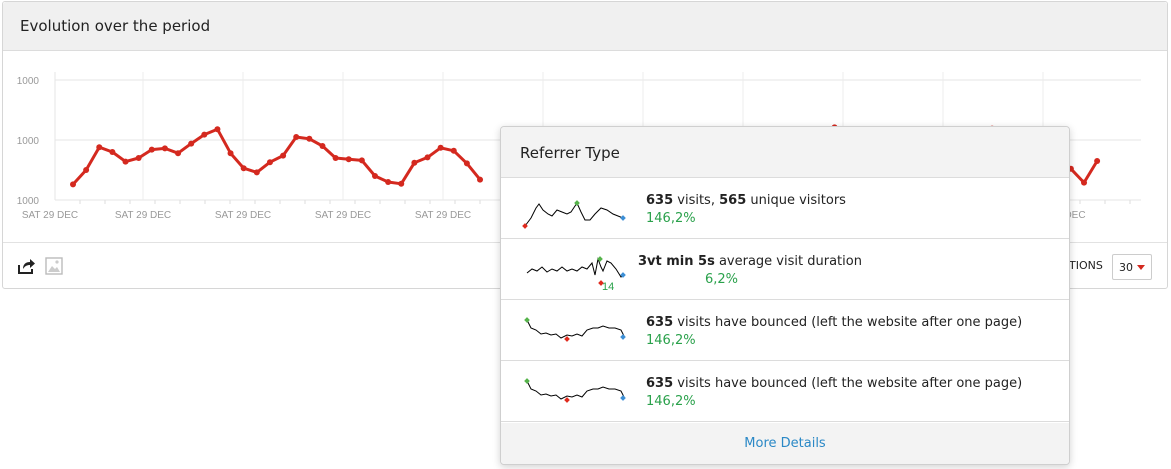 The height and width of the screenshot is (469, 1171). I want to click on widget-header: Evolution over the period, so click(585, 26).